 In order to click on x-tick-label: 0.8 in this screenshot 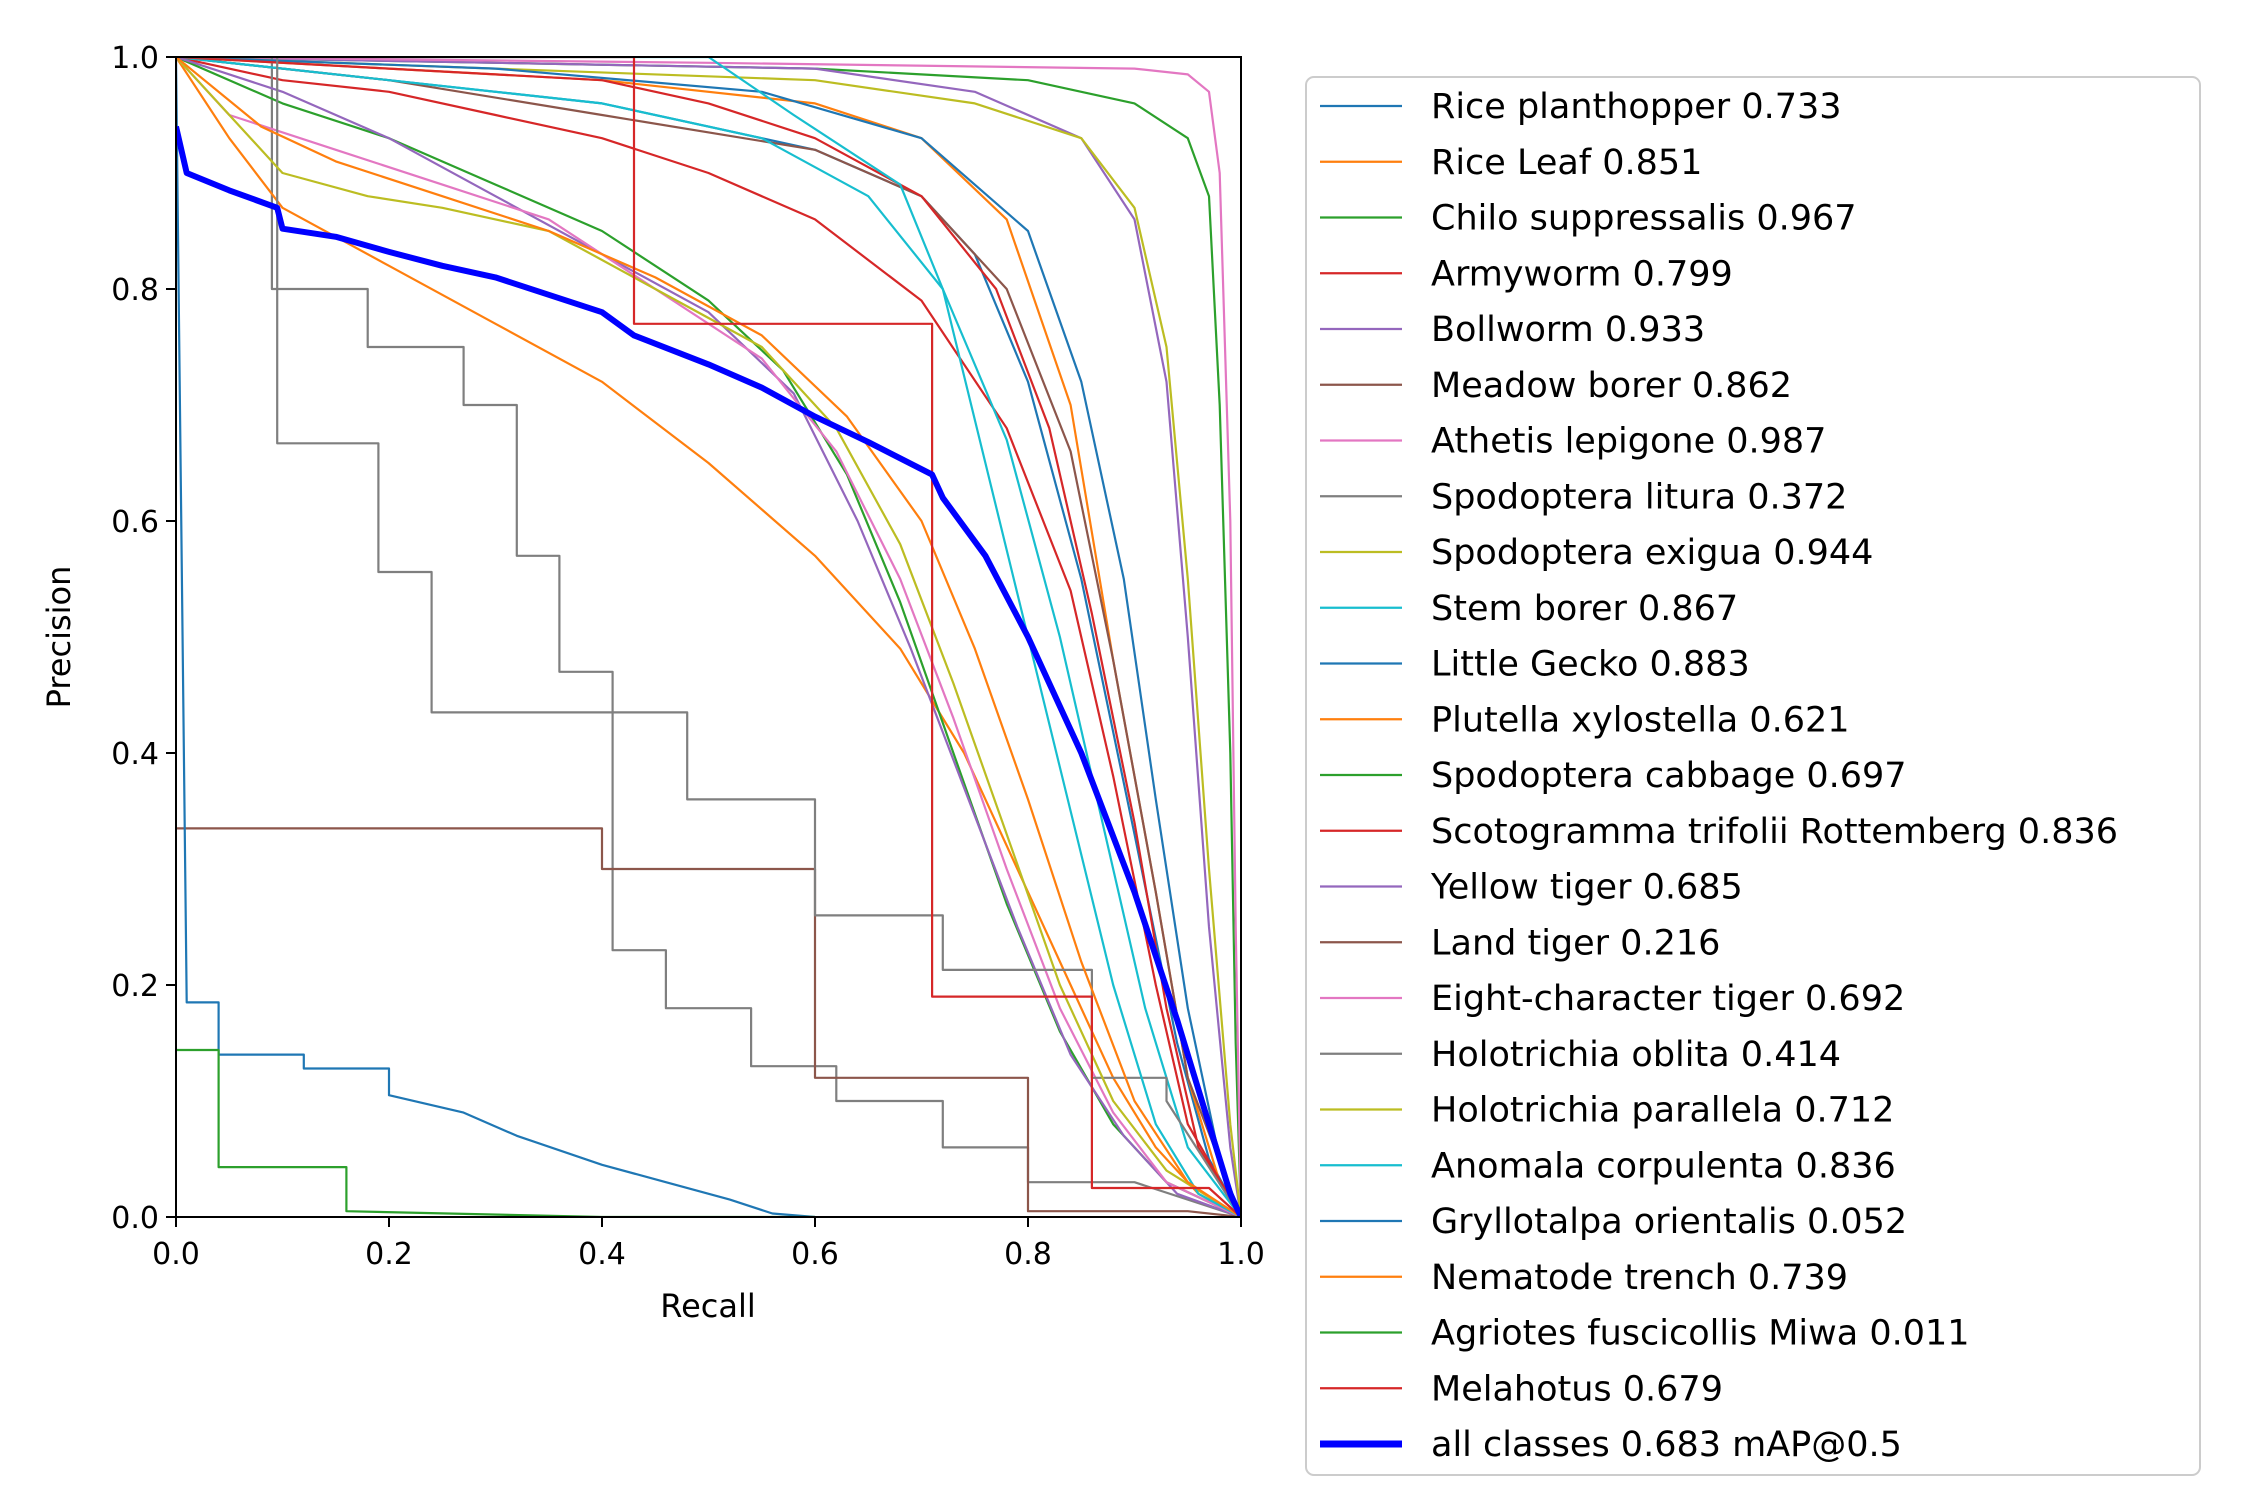, I will do `click(1028, 1254)`.